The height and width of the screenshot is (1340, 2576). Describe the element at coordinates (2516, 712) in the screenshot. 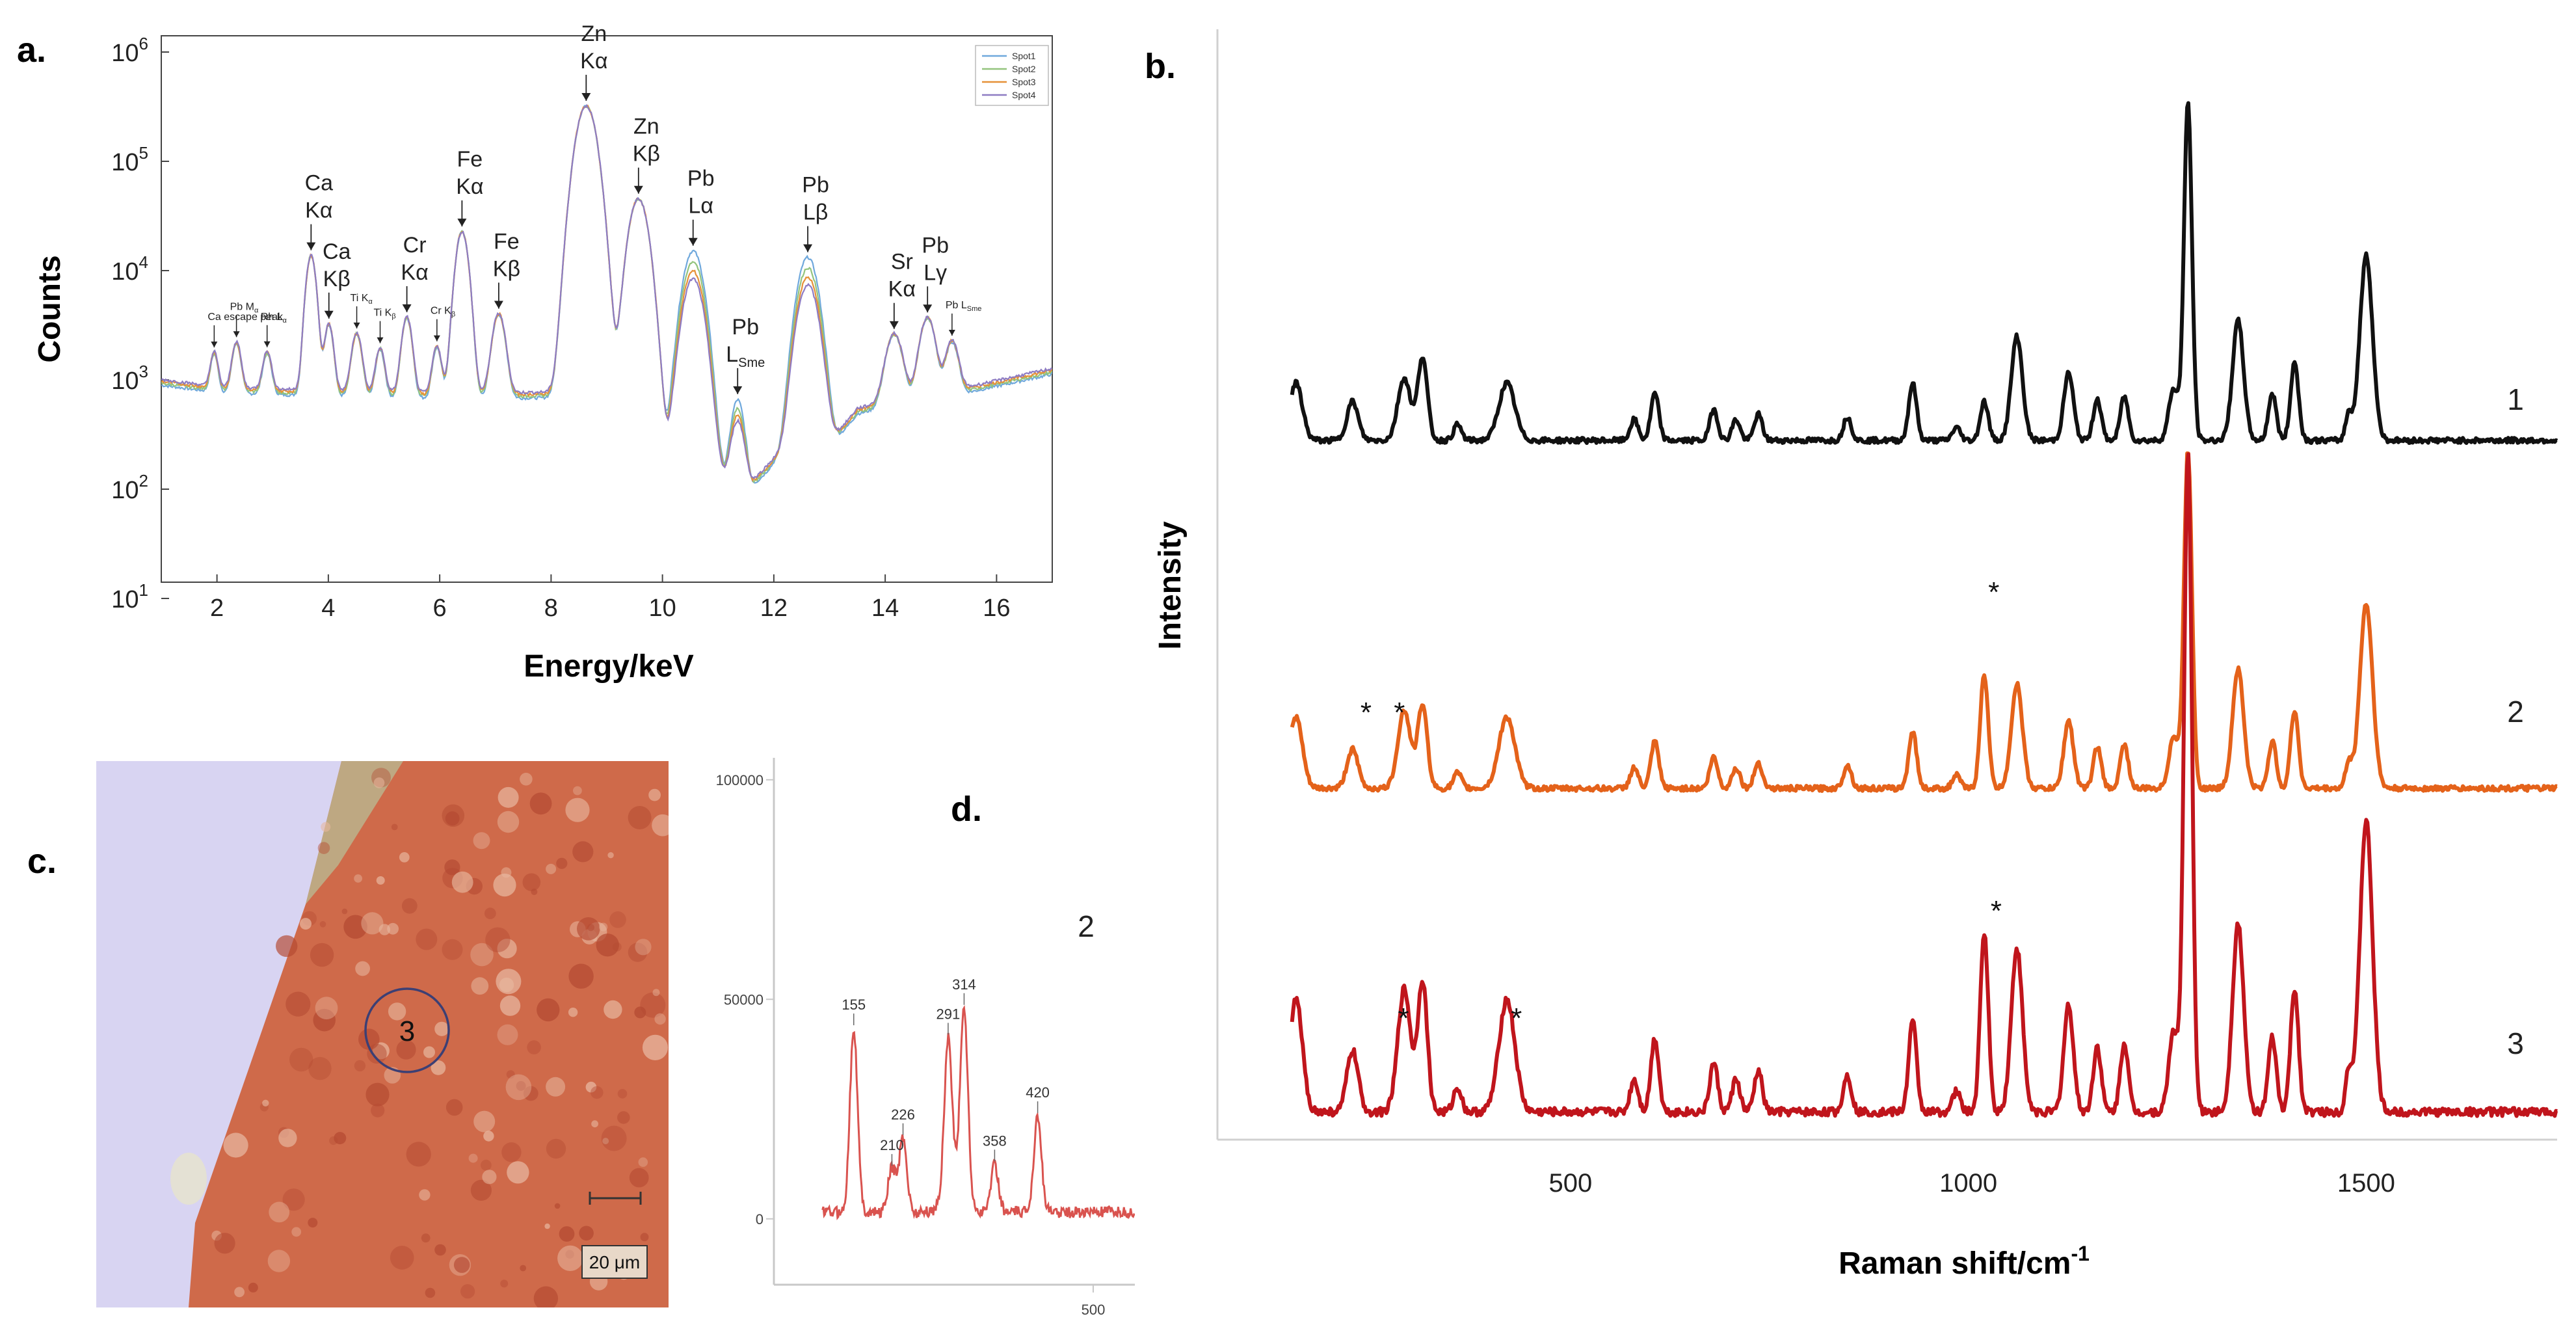

I see `raman-series-label: 2` at that location.